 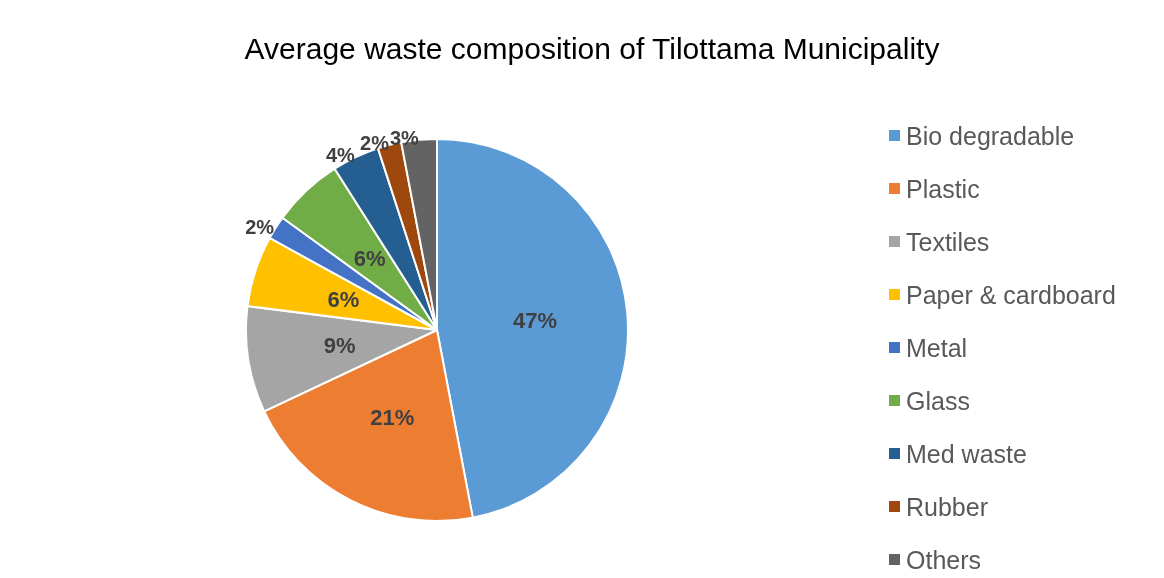 I want to click on data-label: 3%, so click(x=404, y=137).